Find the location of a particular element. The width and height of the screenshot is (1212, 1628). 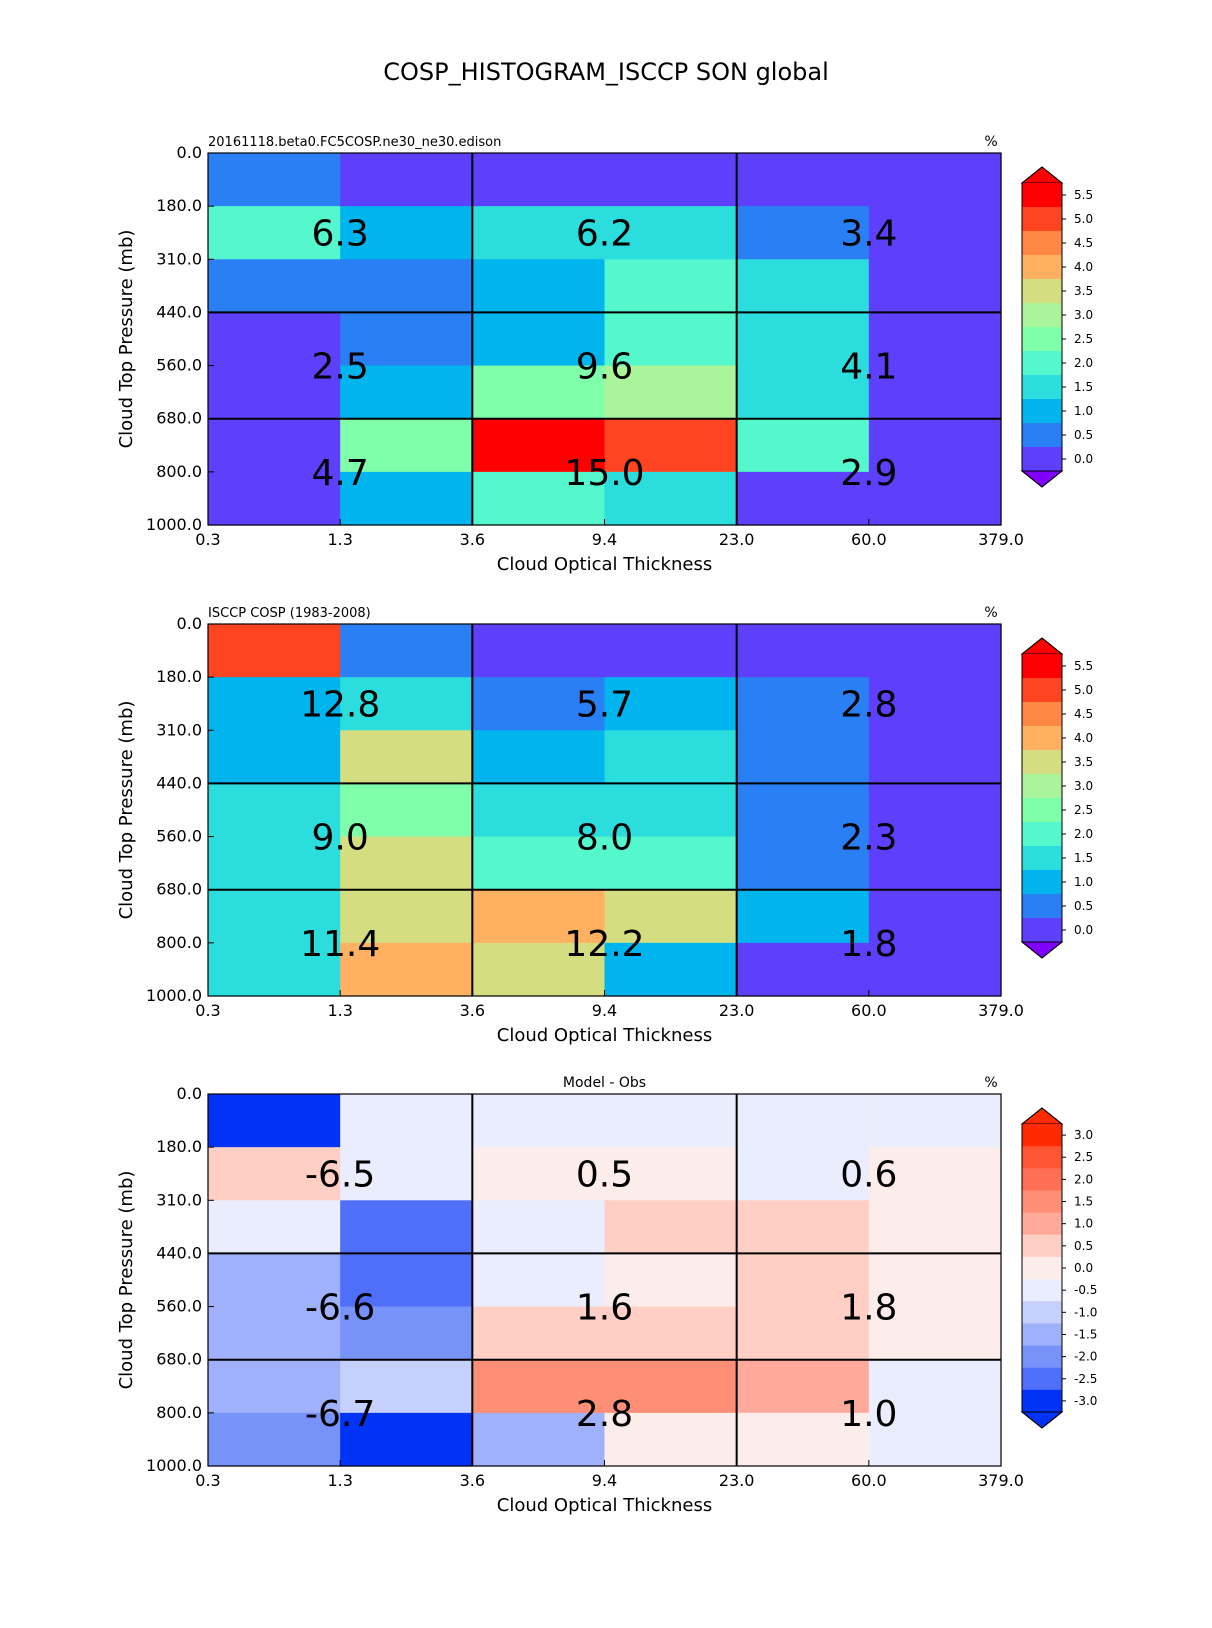

block-value-label: 1.6 is located at coordinates (604, 1308).